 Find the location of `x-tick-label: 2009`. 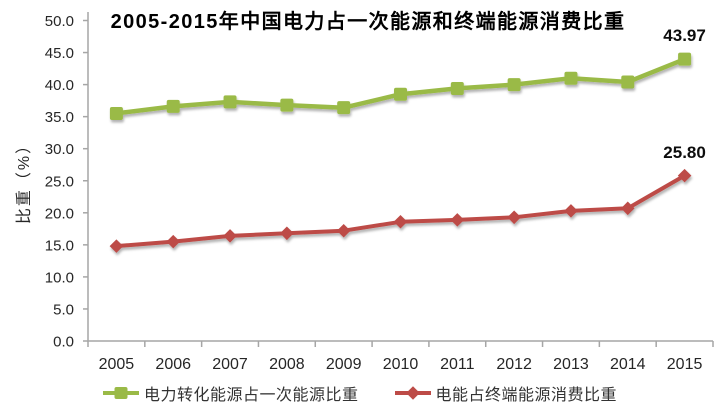

x-tick-label: 2009 is located at coordinates (344, 364).